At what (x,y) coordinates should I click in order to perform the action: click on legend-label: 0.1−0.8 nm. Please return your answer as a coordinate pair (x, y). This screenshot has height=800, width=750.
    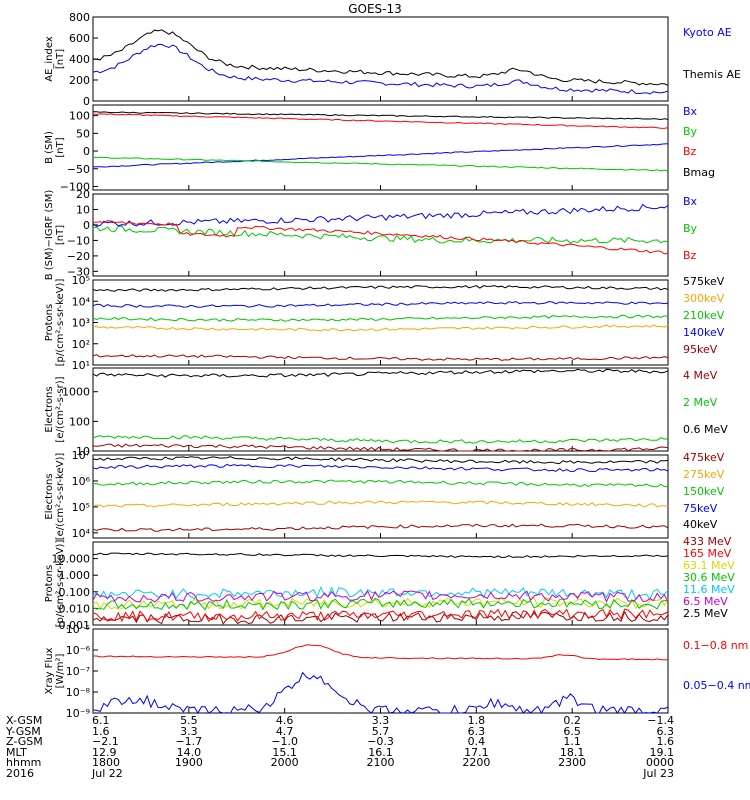
    Looking at the image, I should click on (715, 645).